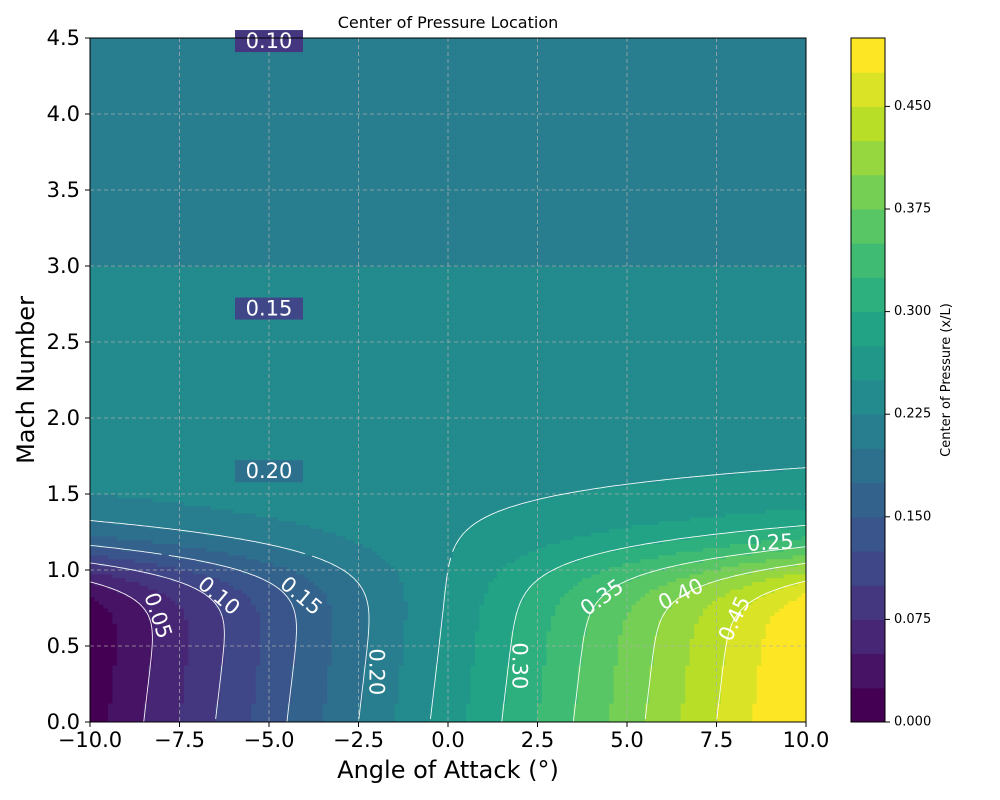 The width and height of the screenshot is (1000, 800). What do you see at coordinates (912, 414) in the screenshot?
I see `colorbar-tick-label: 0.225` at bounding box center [912, 414].